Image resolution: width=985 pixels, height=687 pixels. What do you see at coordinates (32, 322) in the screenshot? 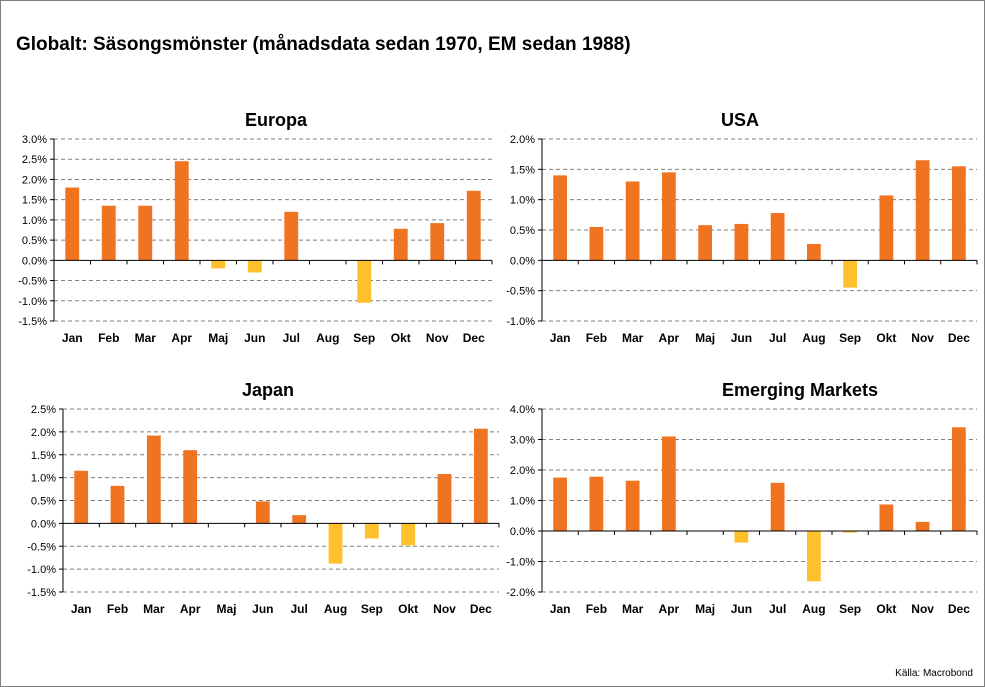
I see `y-tick-label: -1.5%` at bounding box center [32, 322].